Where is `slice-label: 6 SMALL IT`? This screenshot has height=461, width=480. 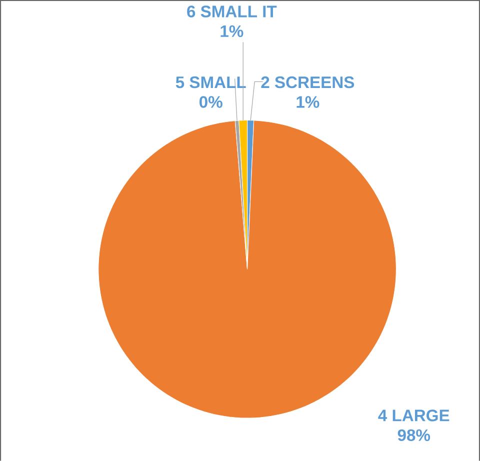
slice-label: 6 SMALL IT is located at coordinates (232, 12).